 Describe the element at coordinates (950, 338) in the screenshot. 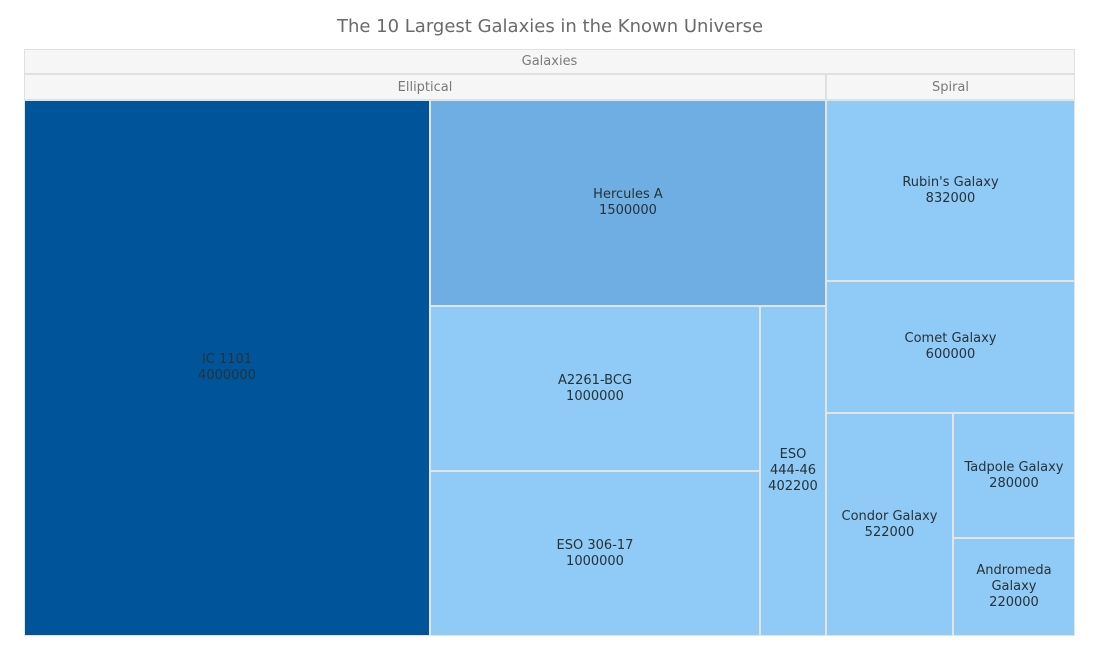

I see `tile-label: Comet Galaxy` at that location.